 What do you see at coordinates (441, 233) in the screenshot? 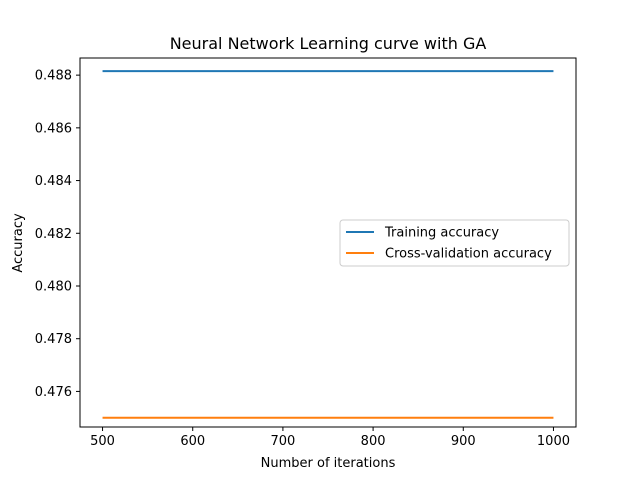
I see `legend-label-0: Training accuracy` at bounding box center [441, 233].